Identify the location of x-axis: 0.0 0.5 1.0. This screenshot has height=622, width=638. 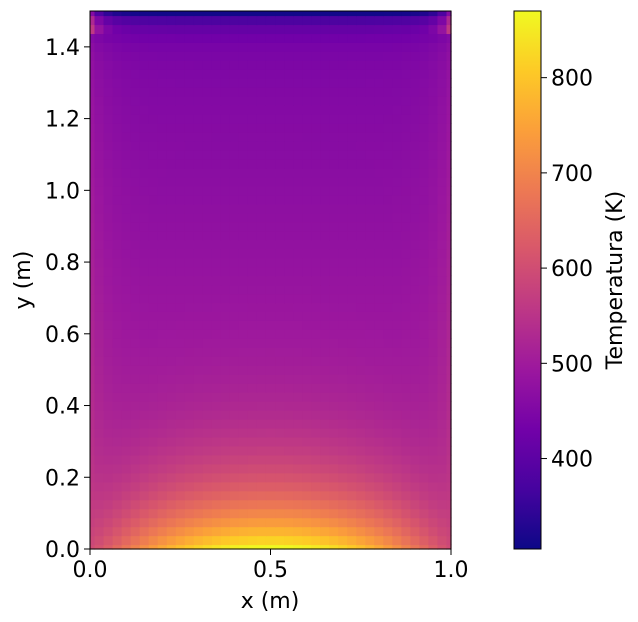
(271, 566).